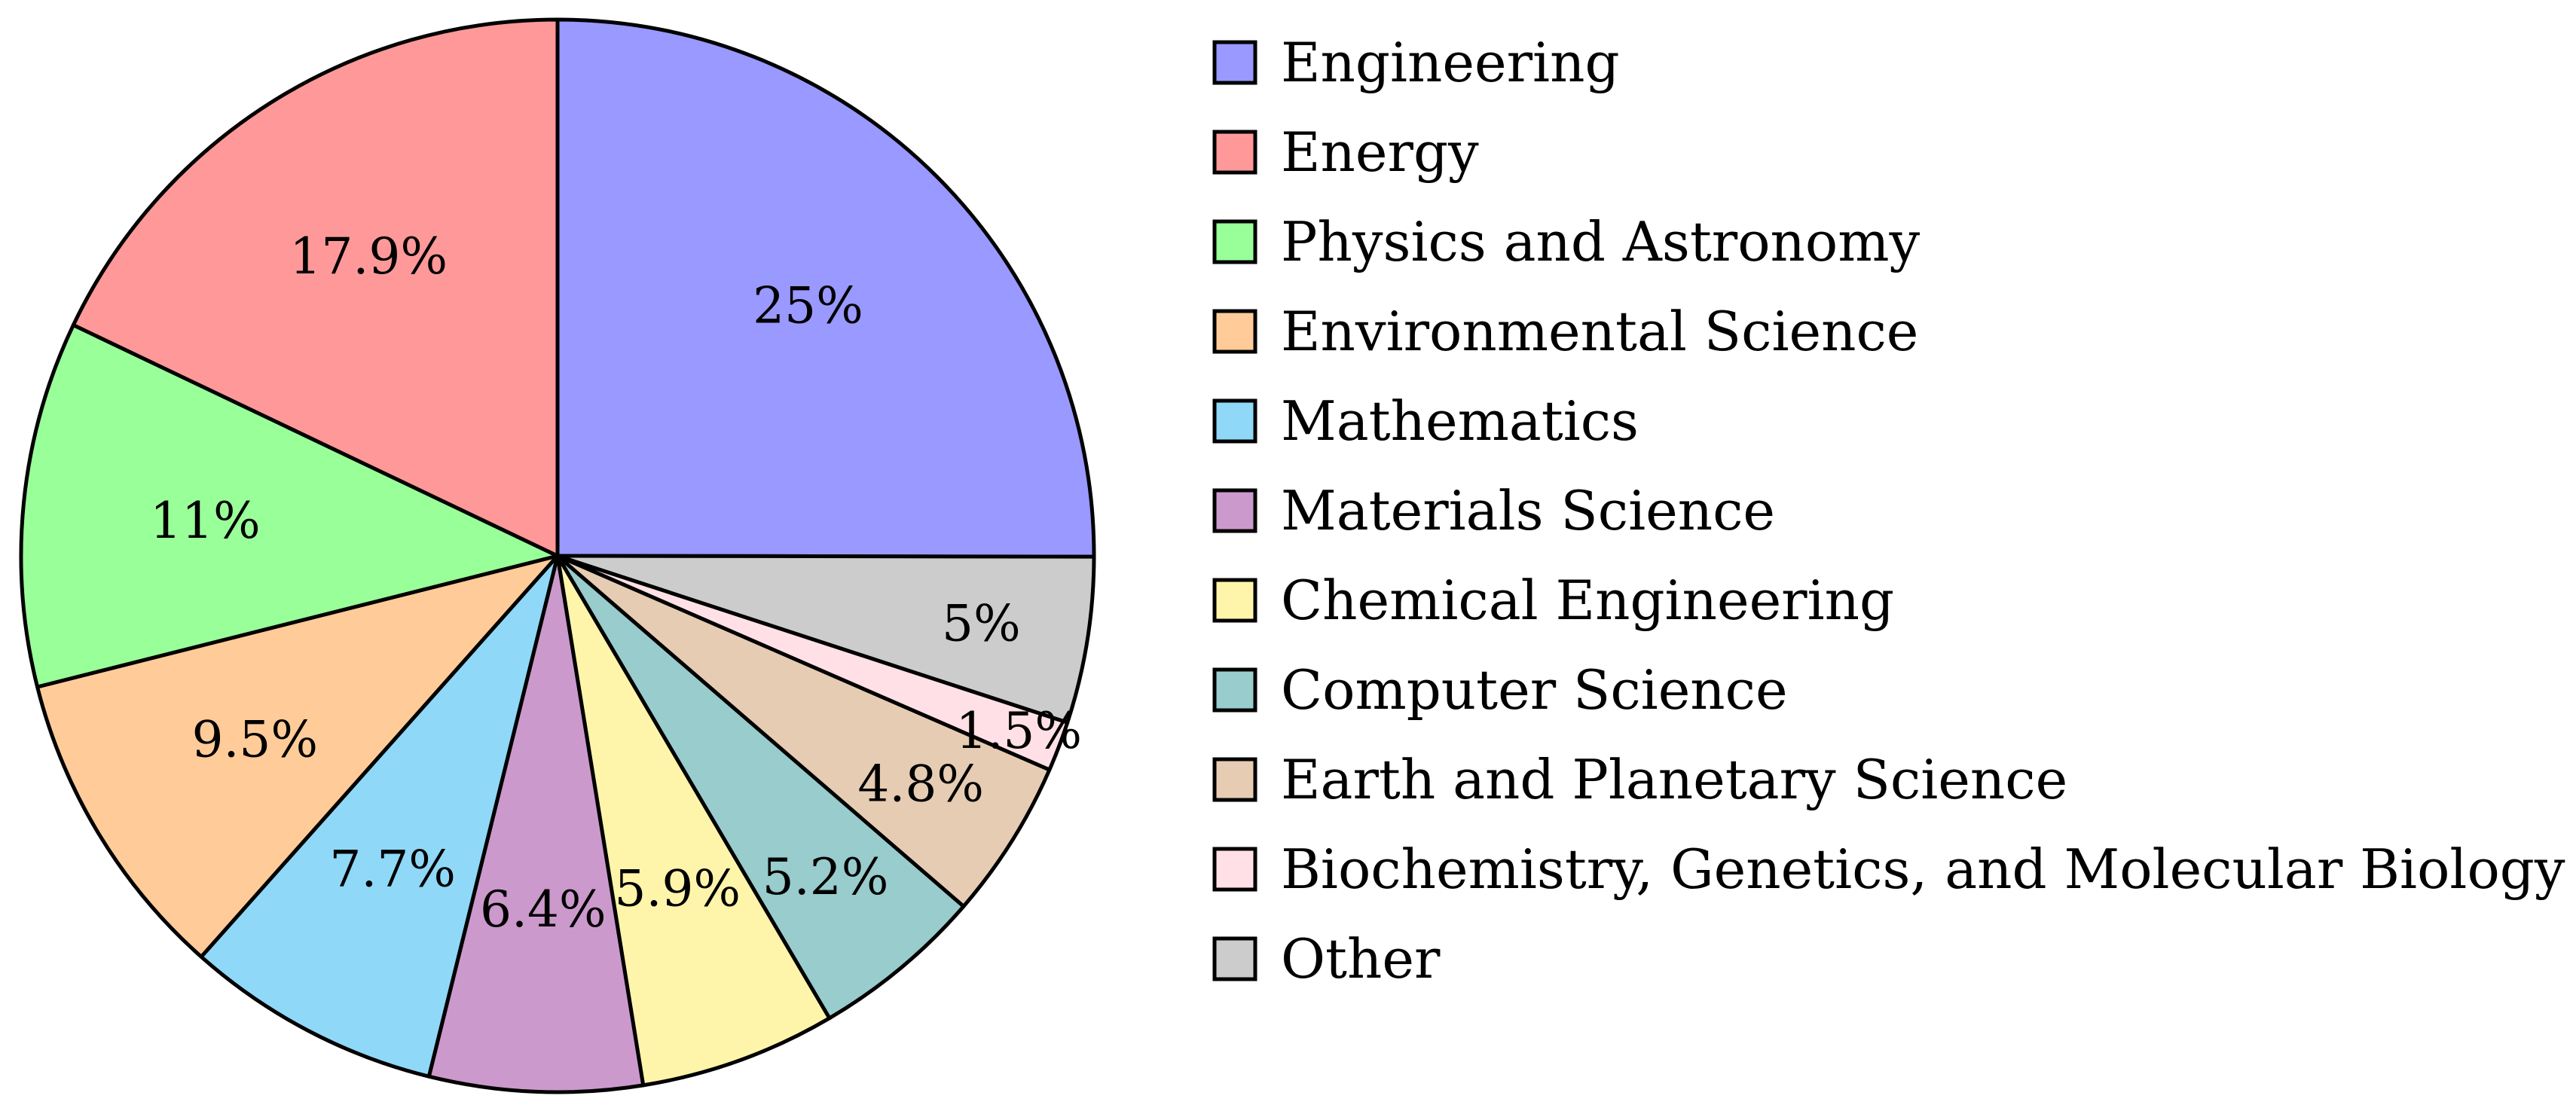 Image resolution: width=2576 pixels, height=1114 pixels. I want to click on slice-value-label: 9.5%, so click(255, 739).